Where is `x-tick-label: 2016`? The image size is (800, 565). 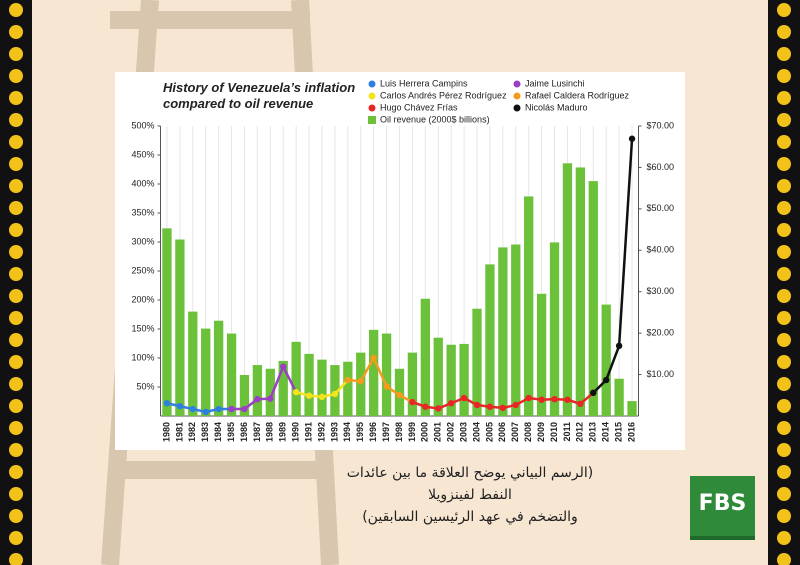
x-tick-label: 2016 is located at coordinates (631, 432).